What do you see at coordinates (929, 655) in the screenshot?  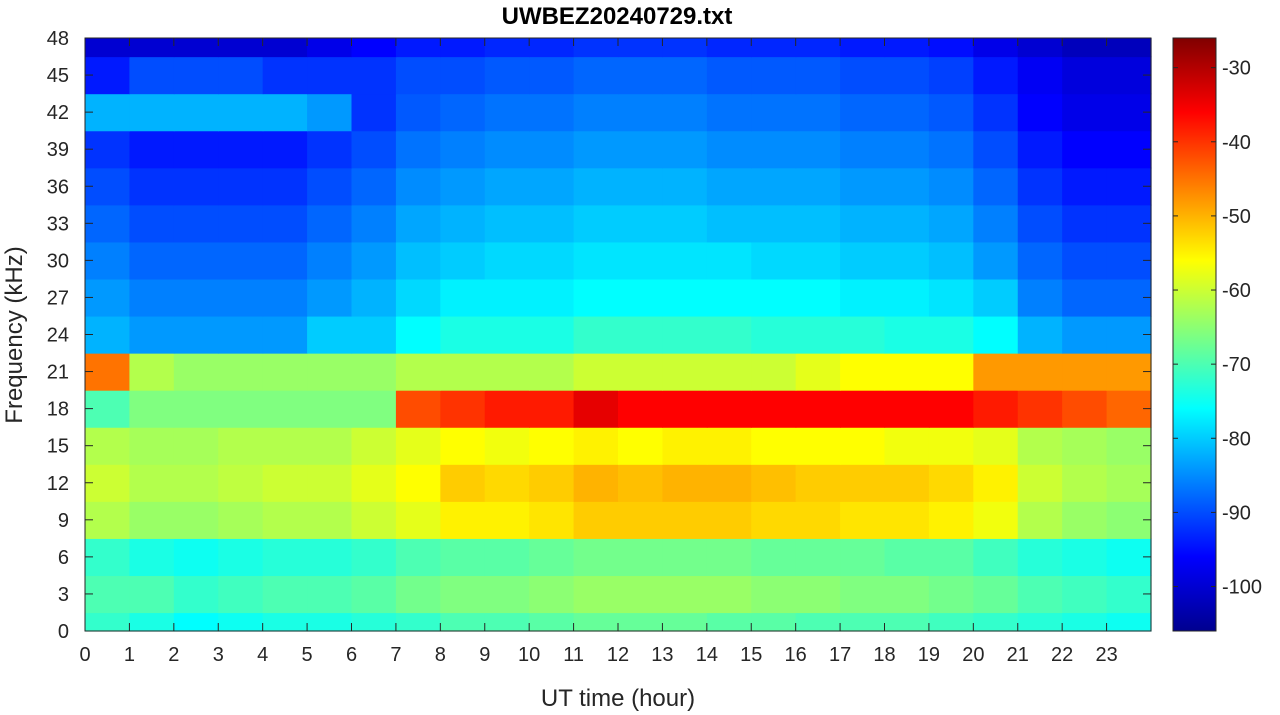 I see `x-tick-label: 19` at bounding box center [929, 655].